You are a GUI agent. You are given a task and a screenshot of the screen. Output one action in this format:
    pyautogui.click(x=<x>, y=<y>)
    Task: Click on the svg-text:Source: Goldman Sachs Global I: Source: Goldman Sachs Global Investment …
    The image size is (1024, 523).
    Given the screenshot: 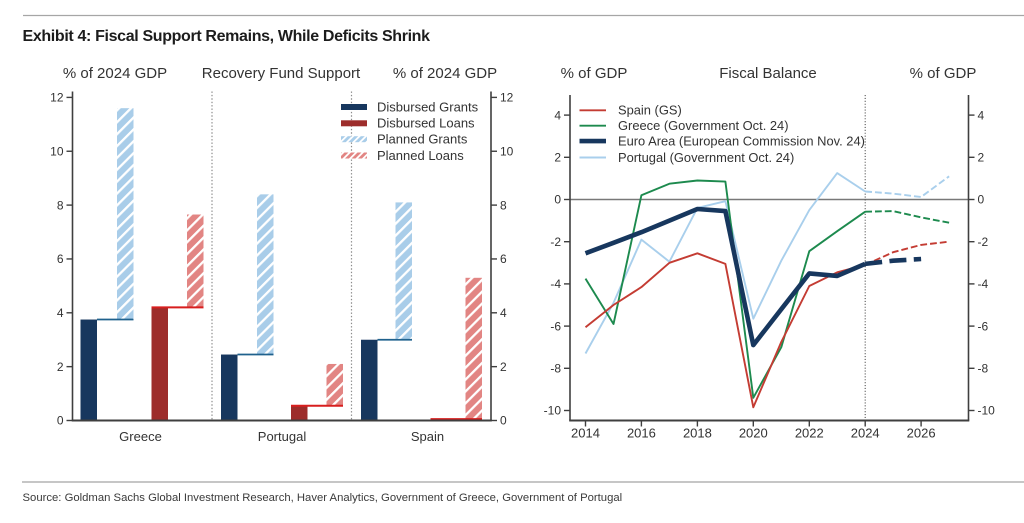 What is the action you would take?
    pyautogui.click(x=323, y=498)
    